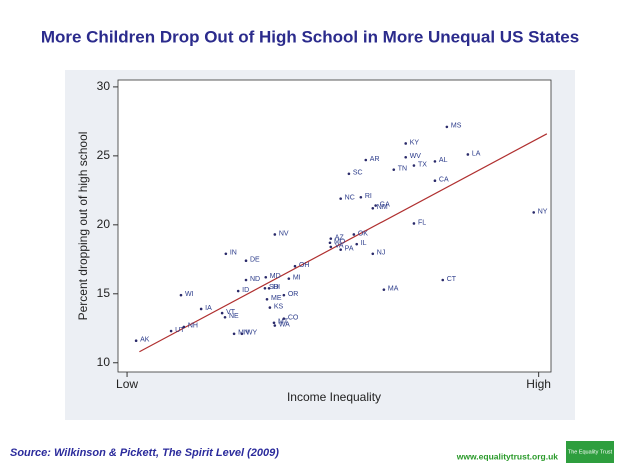 This screenshot has width=620, height=466. What do you see at coordinates (304, 265) in the screenshot?
I see `point-label: OH` at bounding box center [304, 265].